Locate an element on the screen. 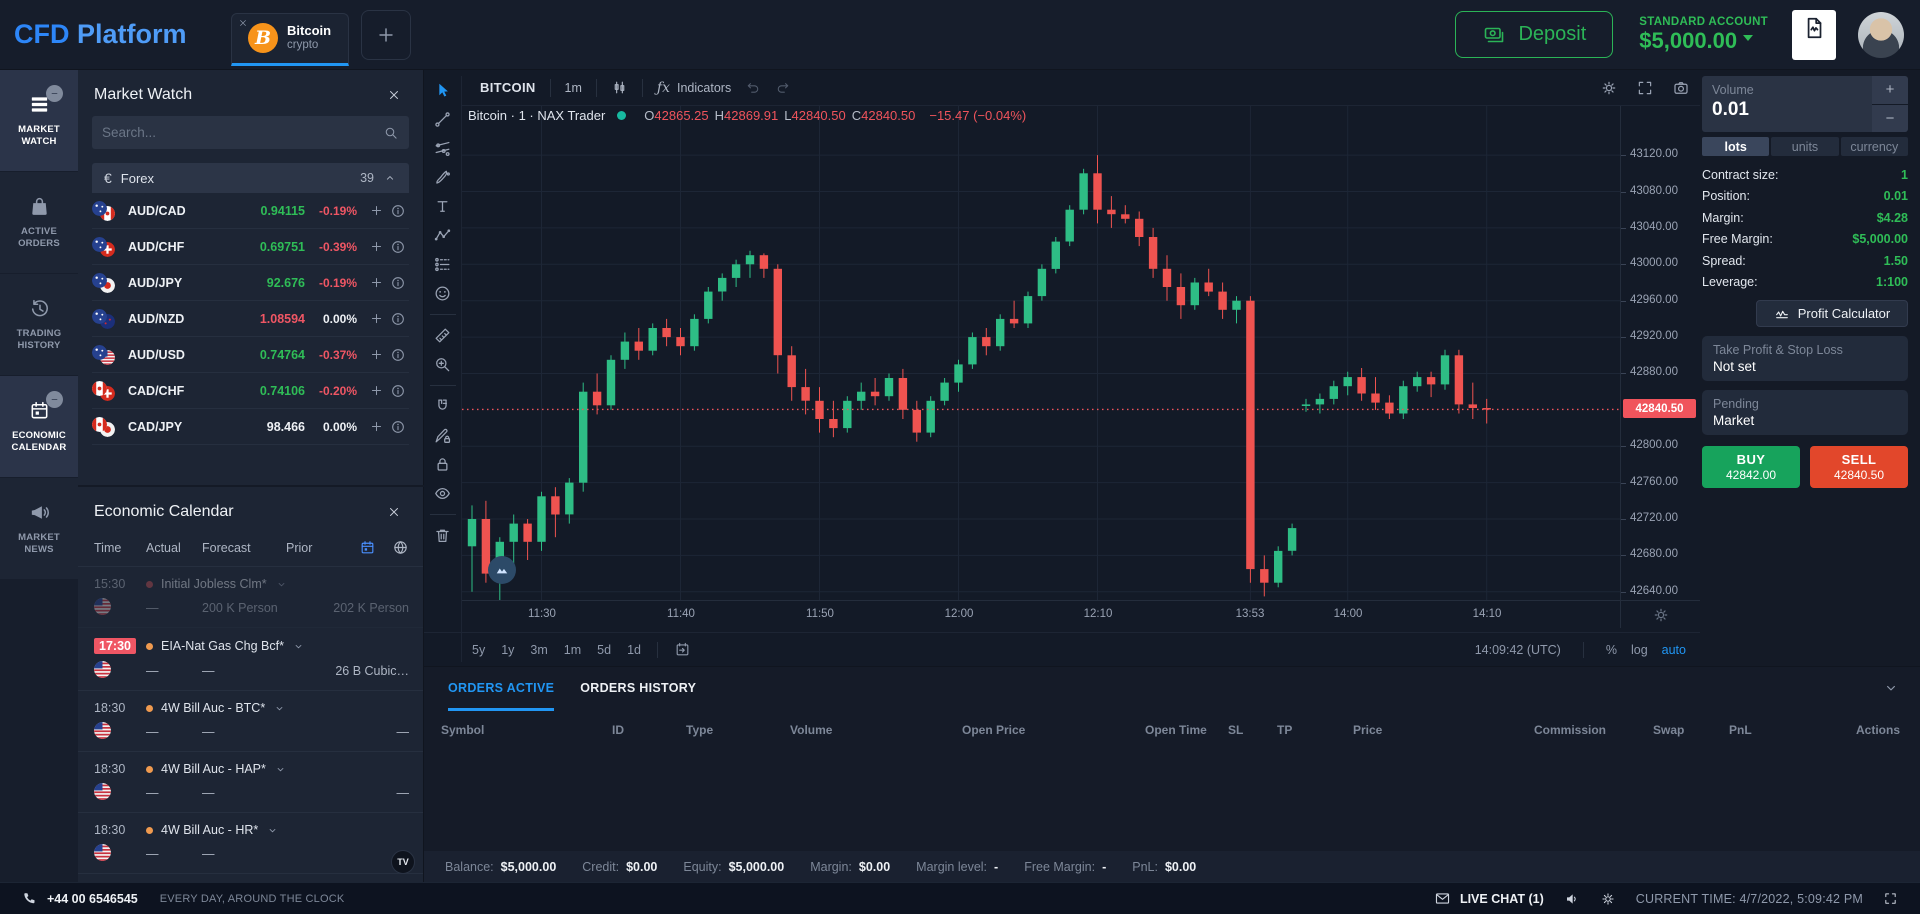 The image size is (1920, 914). timeframe-button: 1m is located at coordinates (573, 87).